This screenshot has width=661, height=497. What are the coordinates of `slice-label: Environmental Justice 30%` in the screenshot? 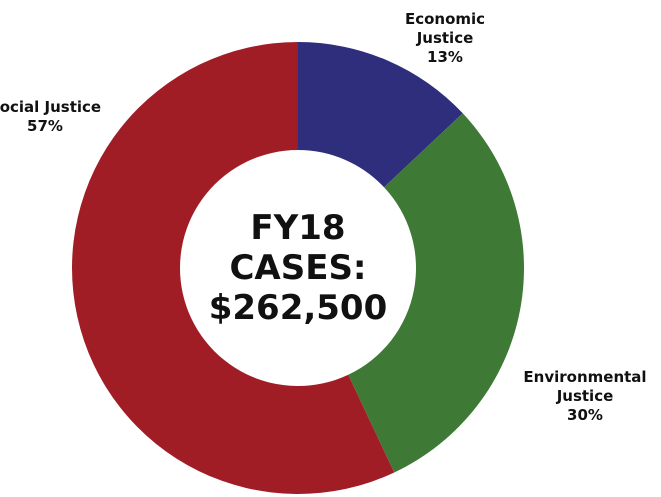 It's located at (585, 396).